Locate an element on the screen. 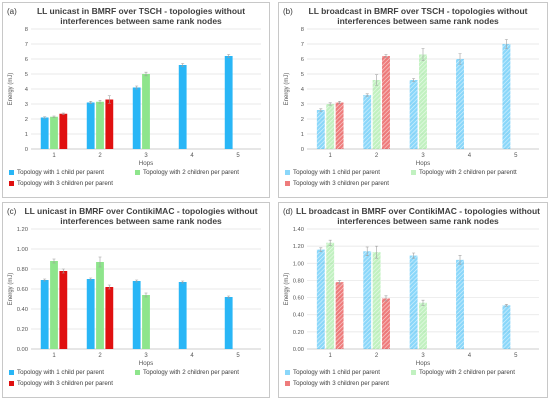 This screenshot has width=550, height=400. legend-label: Topology with 2 children per parentt is located at coordinates (468, 172).